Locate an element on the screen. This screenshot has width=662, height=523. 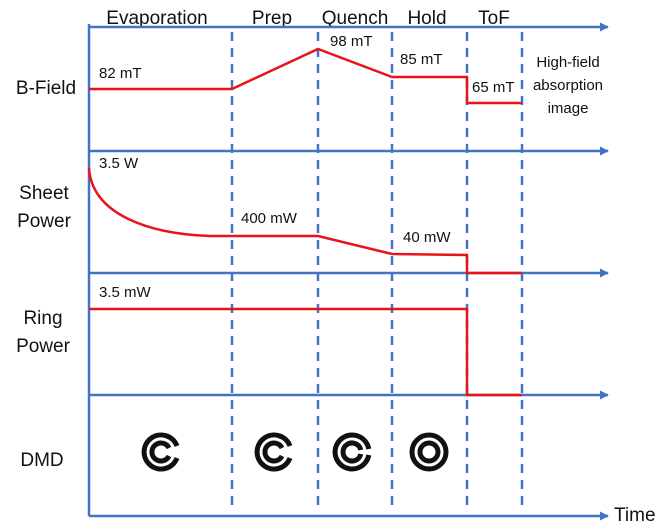
imaging-note-line1: High-field is located at coordinates (567, 62).